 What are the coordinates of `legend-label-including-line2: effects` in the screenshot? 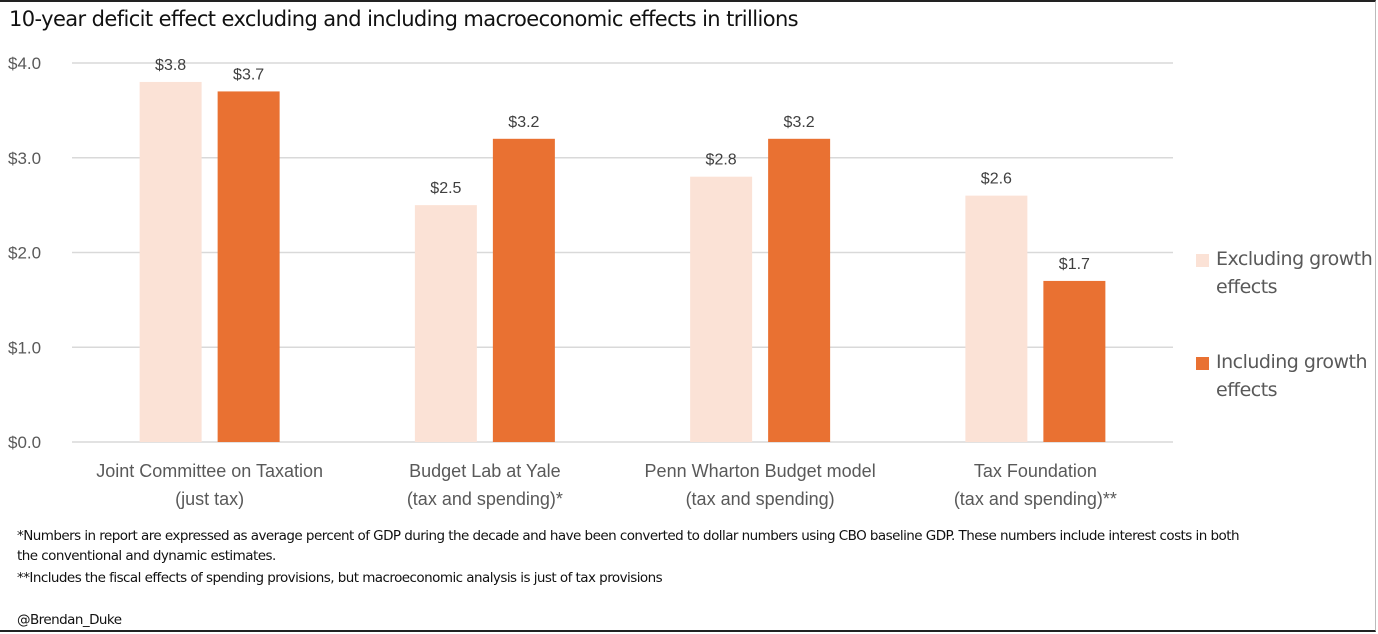 It's located at (1247, 390).